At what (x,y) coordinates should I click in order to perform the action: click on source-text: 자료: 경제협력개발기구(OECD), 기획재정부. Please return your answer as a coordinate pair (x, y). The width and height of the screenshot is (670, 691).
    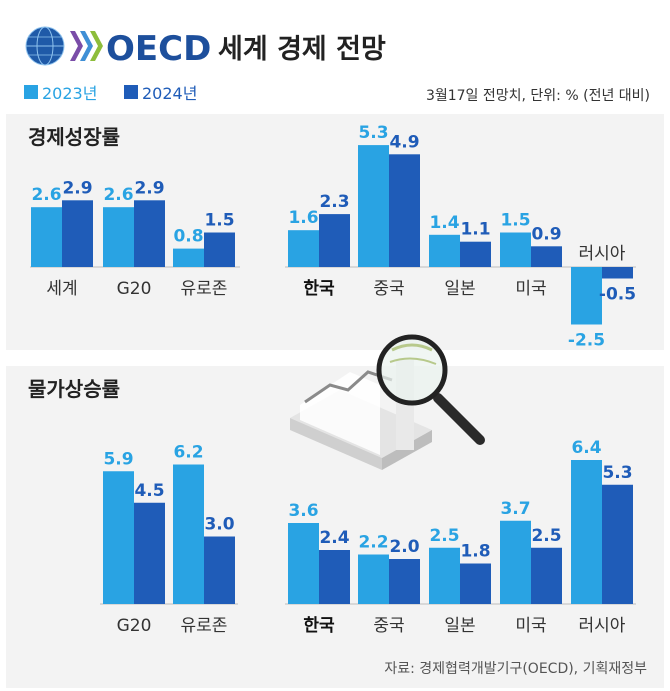
    Looking at the image, I should click on (515, 669).